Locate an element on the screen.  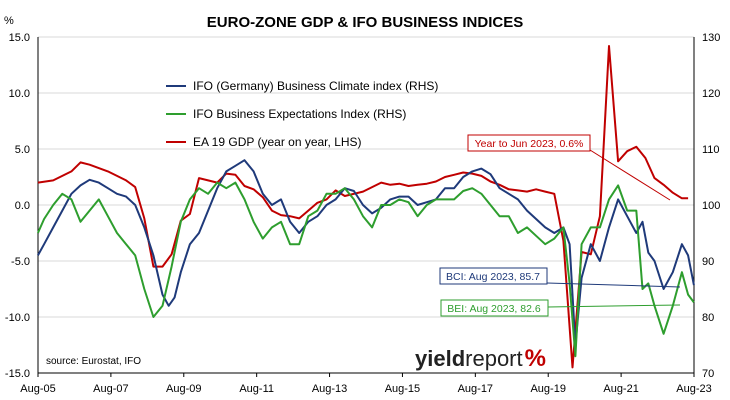
bei-callout-line is located at coordinates (614, 306).